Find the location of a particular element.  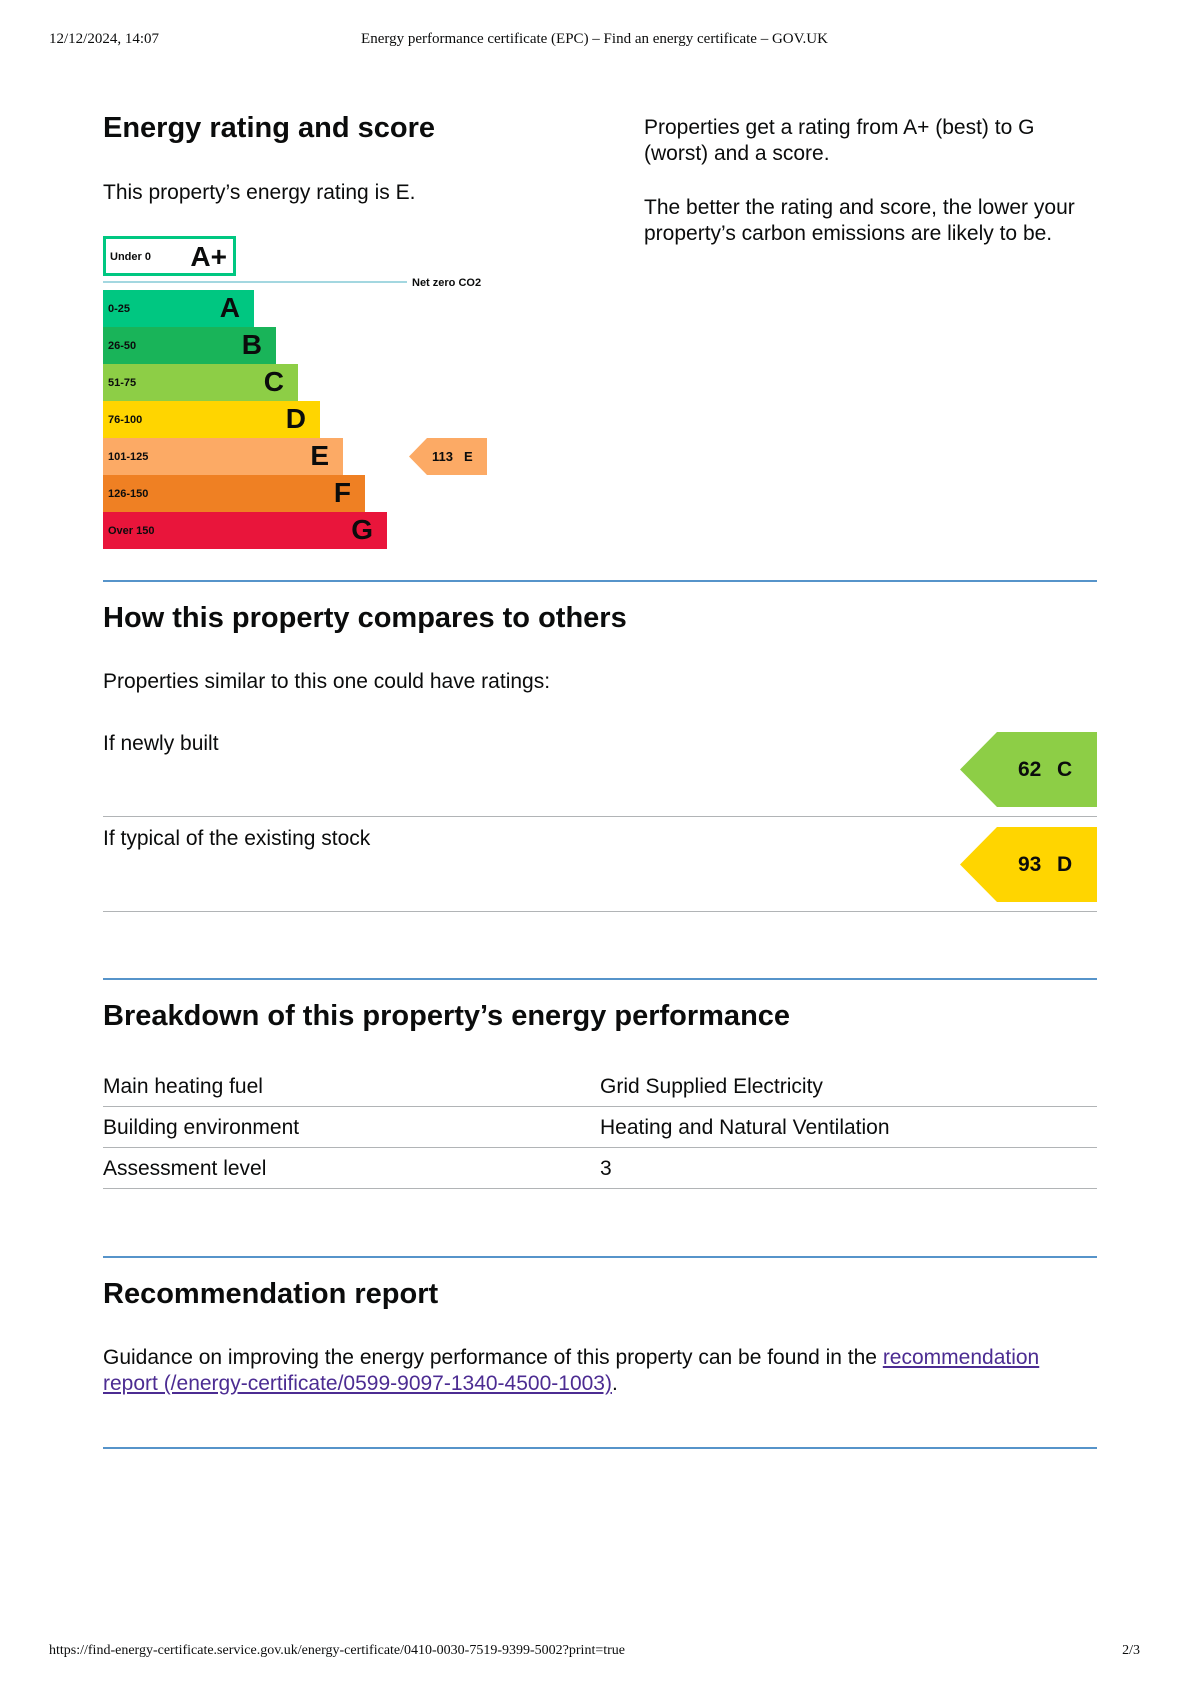

epc-band-letter: G is located at coordinates (362, 529).